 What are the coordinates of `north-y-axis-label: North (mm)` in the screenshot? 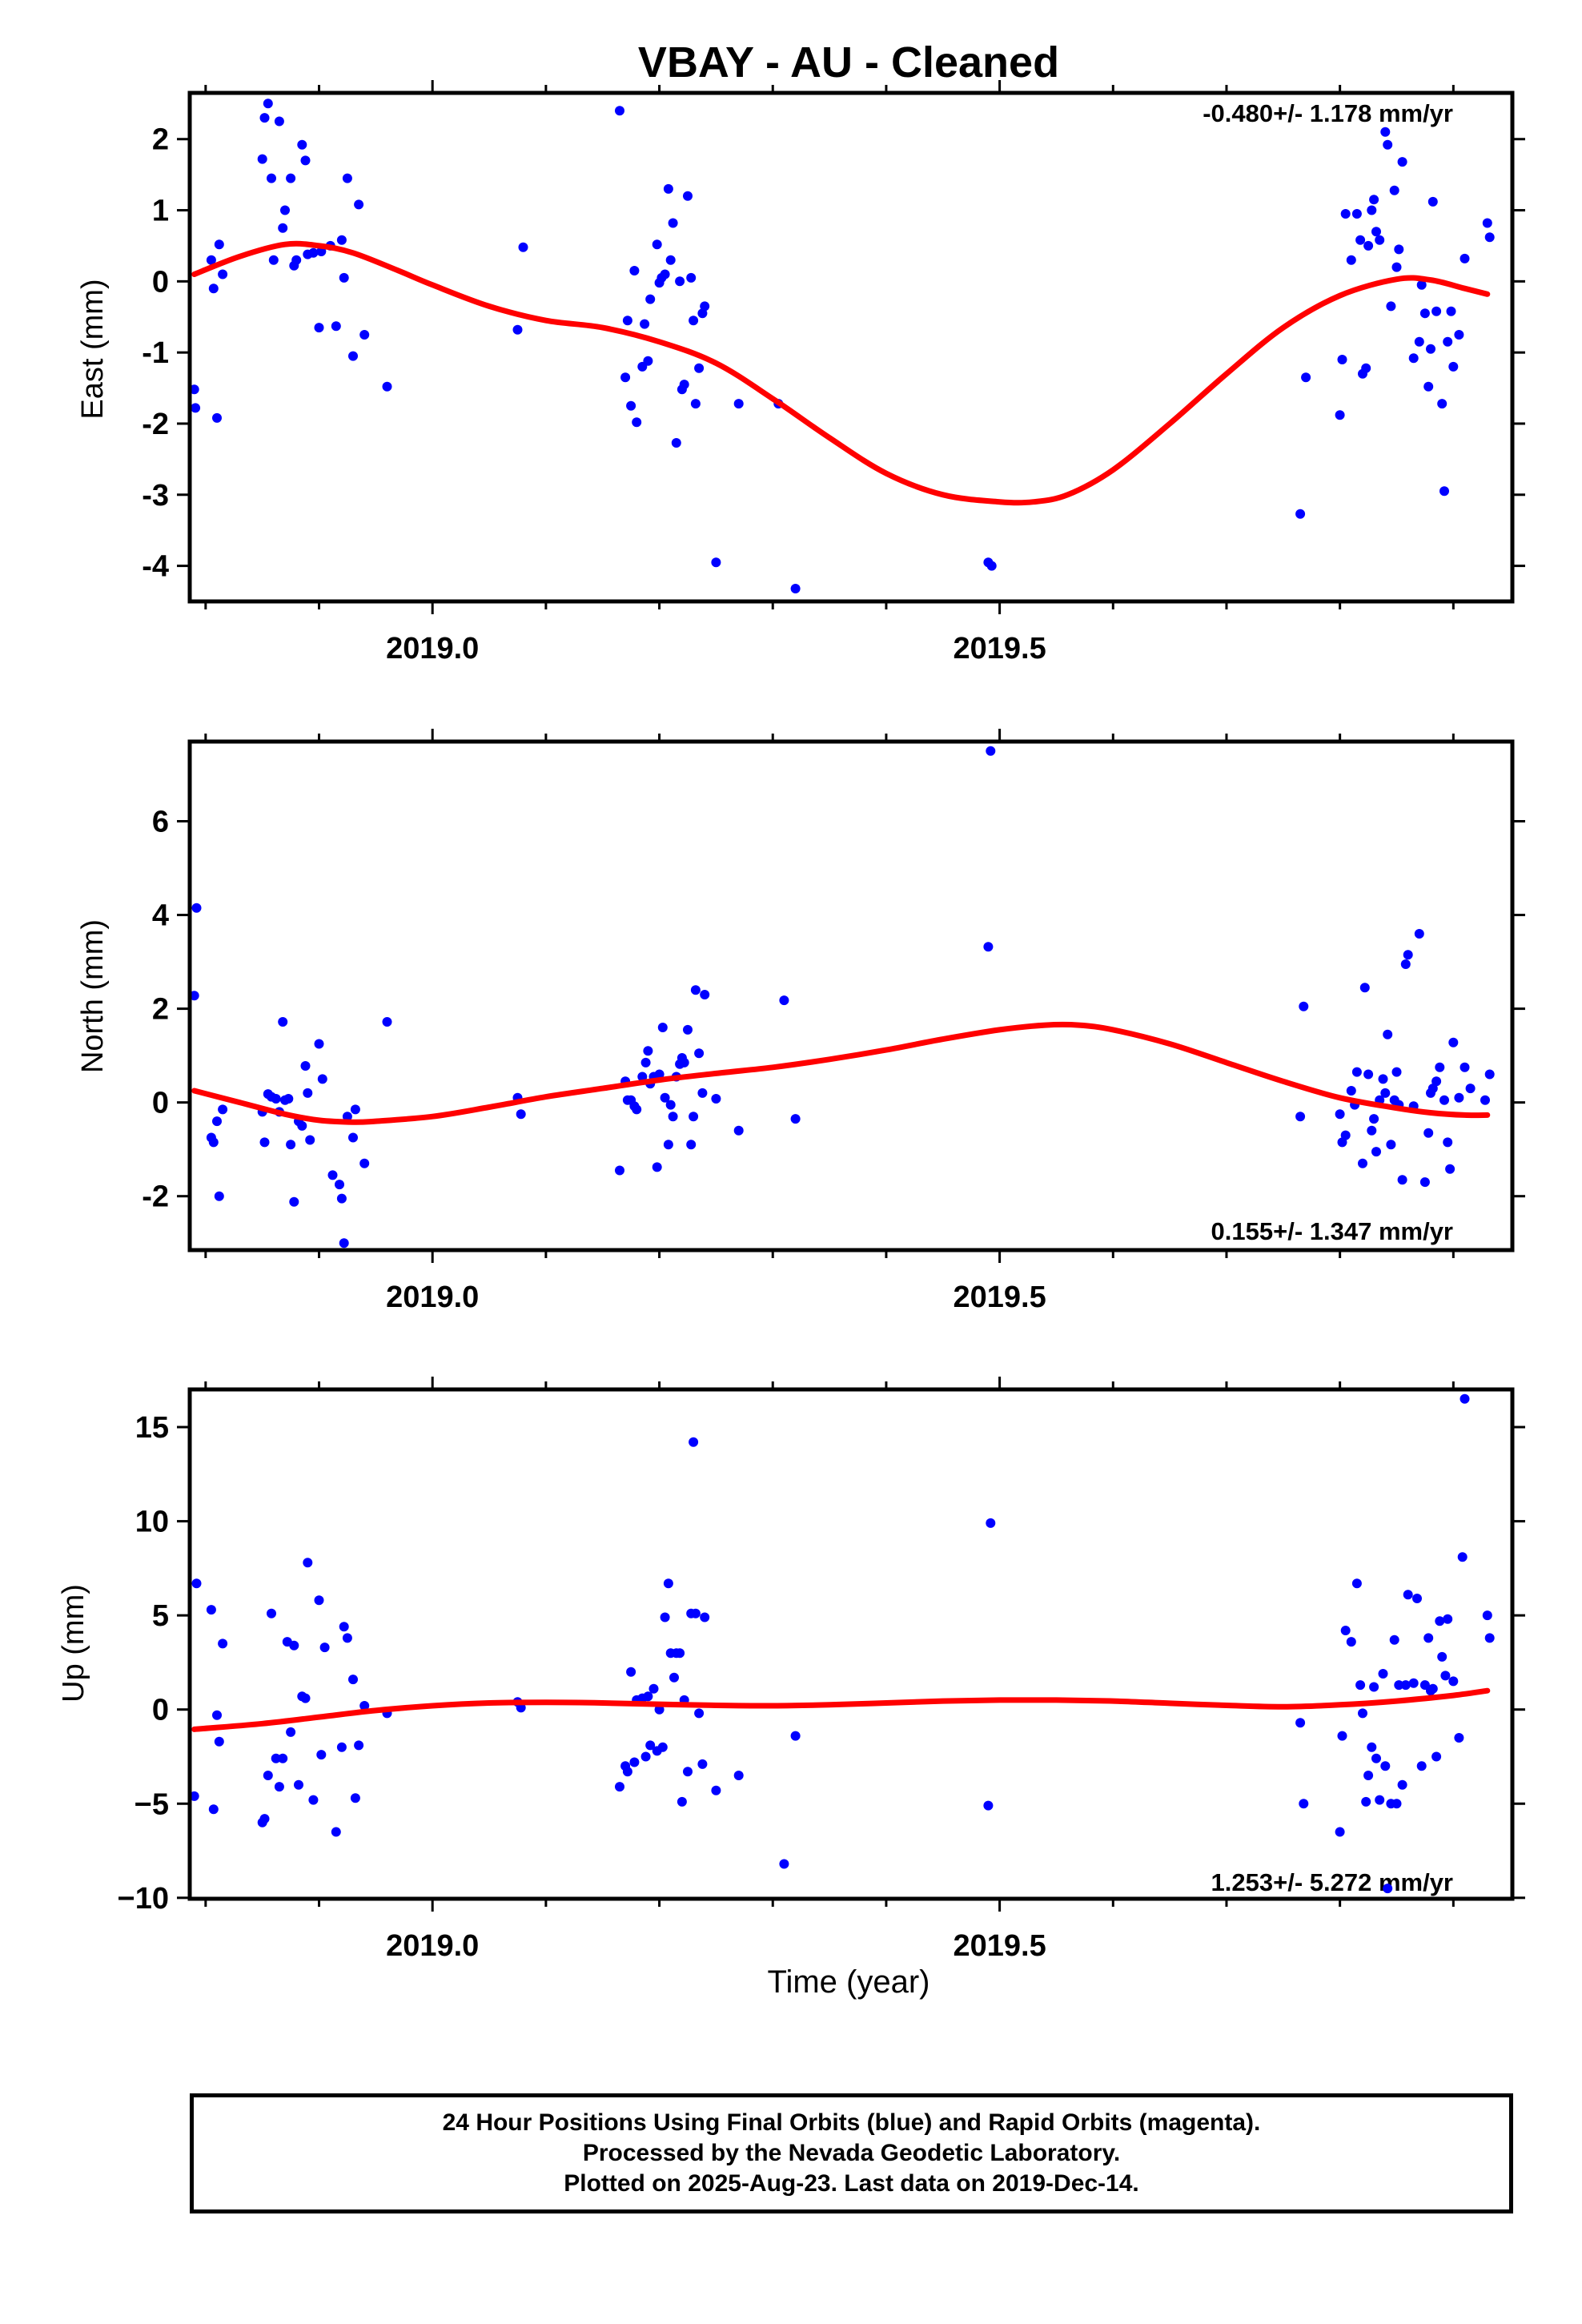 It's located at (93, 996).